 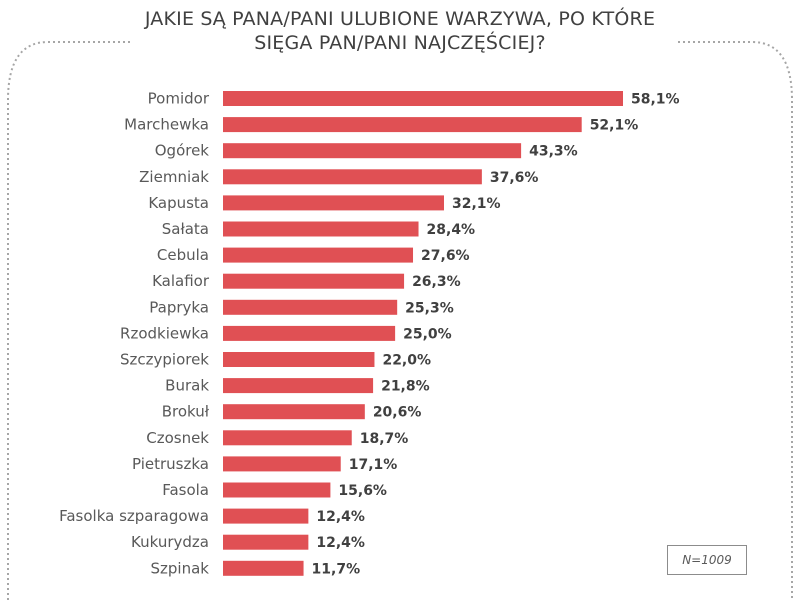 I want to click on category-label: Szpinak, so click(x=180, y=568).